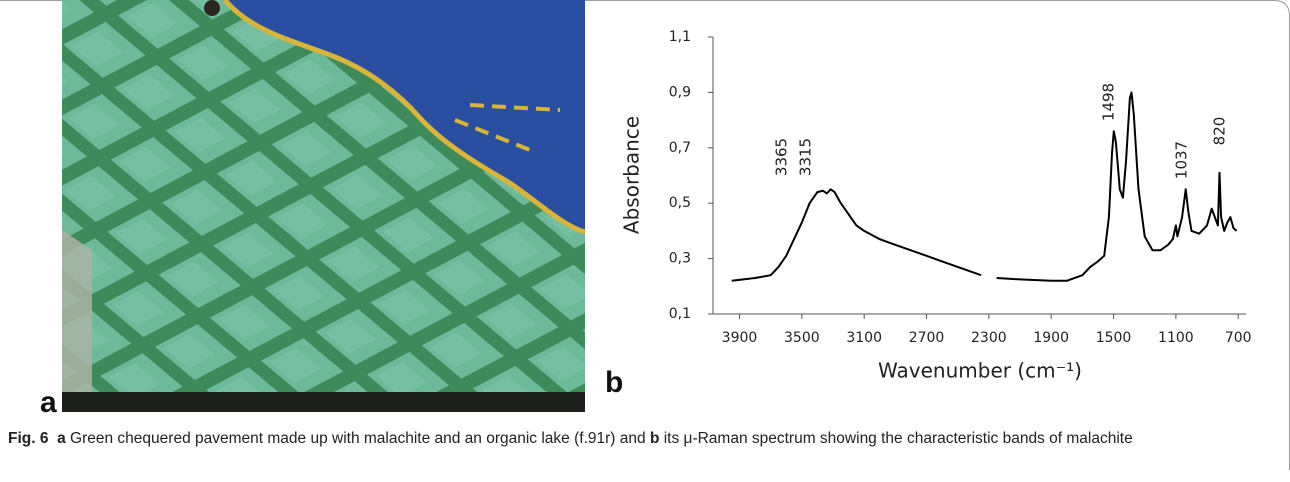  What do you see at coordinates (1114, 338) in the screenshot?
I see `x-tick-label: 1500` at bounding box center [1114, 338].